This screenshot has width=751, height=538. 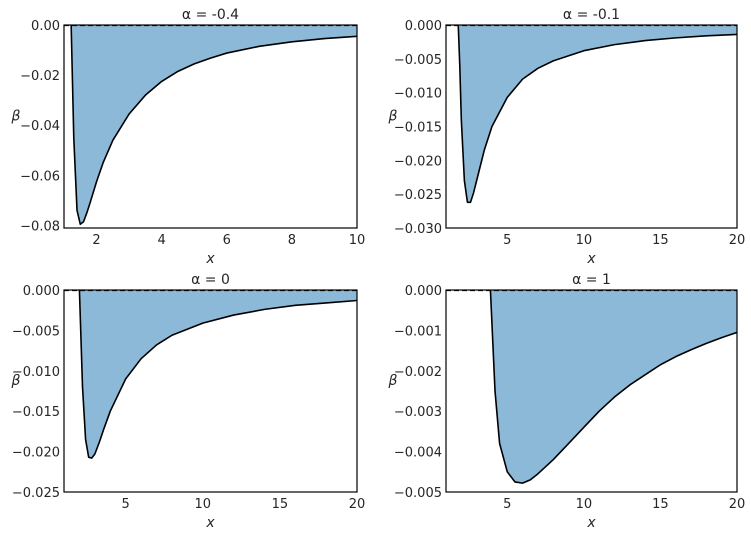 I want to click on panel-3-frame, so click(x=210, y=391).